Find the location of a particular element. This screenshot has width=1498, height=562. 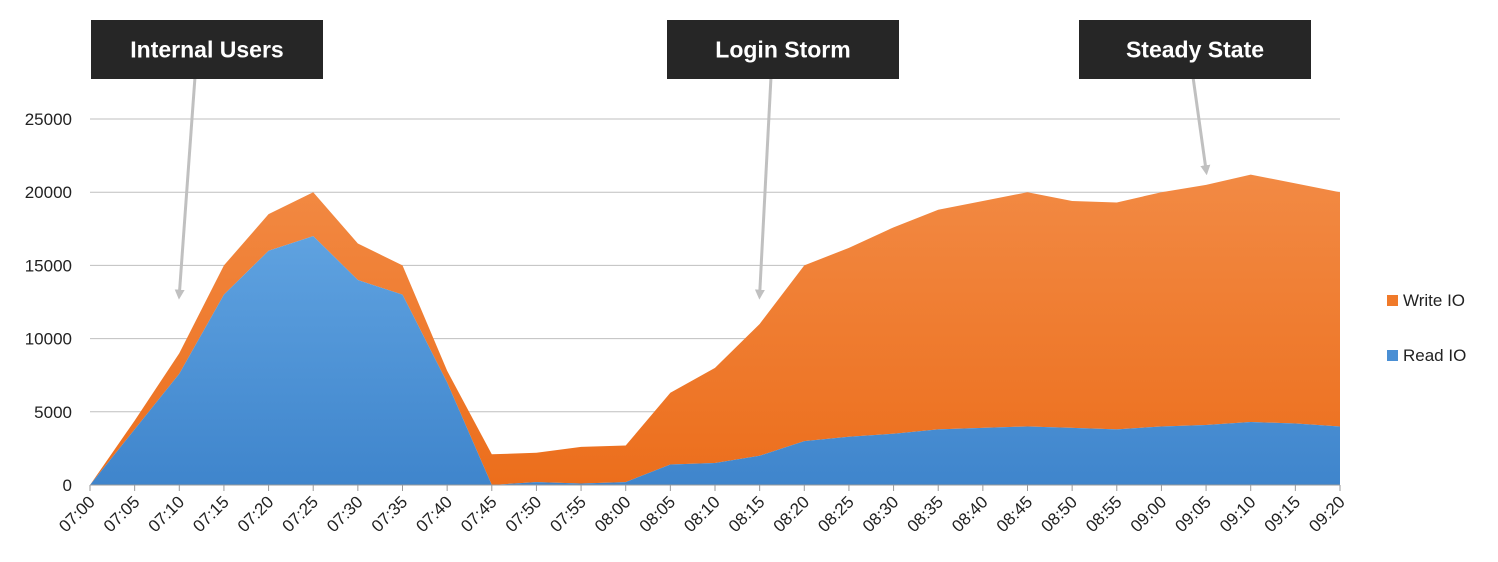

y-tick-label: 10000 is located at coordinates (48, 339).